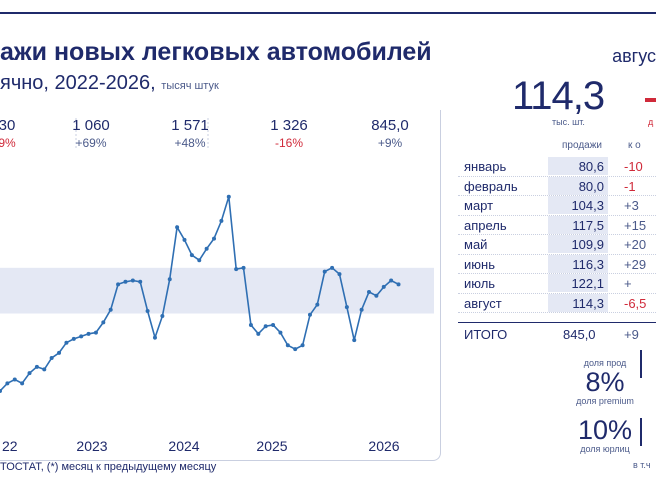  I want to click on row-sales-cell: 116,3, so click(578, 263).